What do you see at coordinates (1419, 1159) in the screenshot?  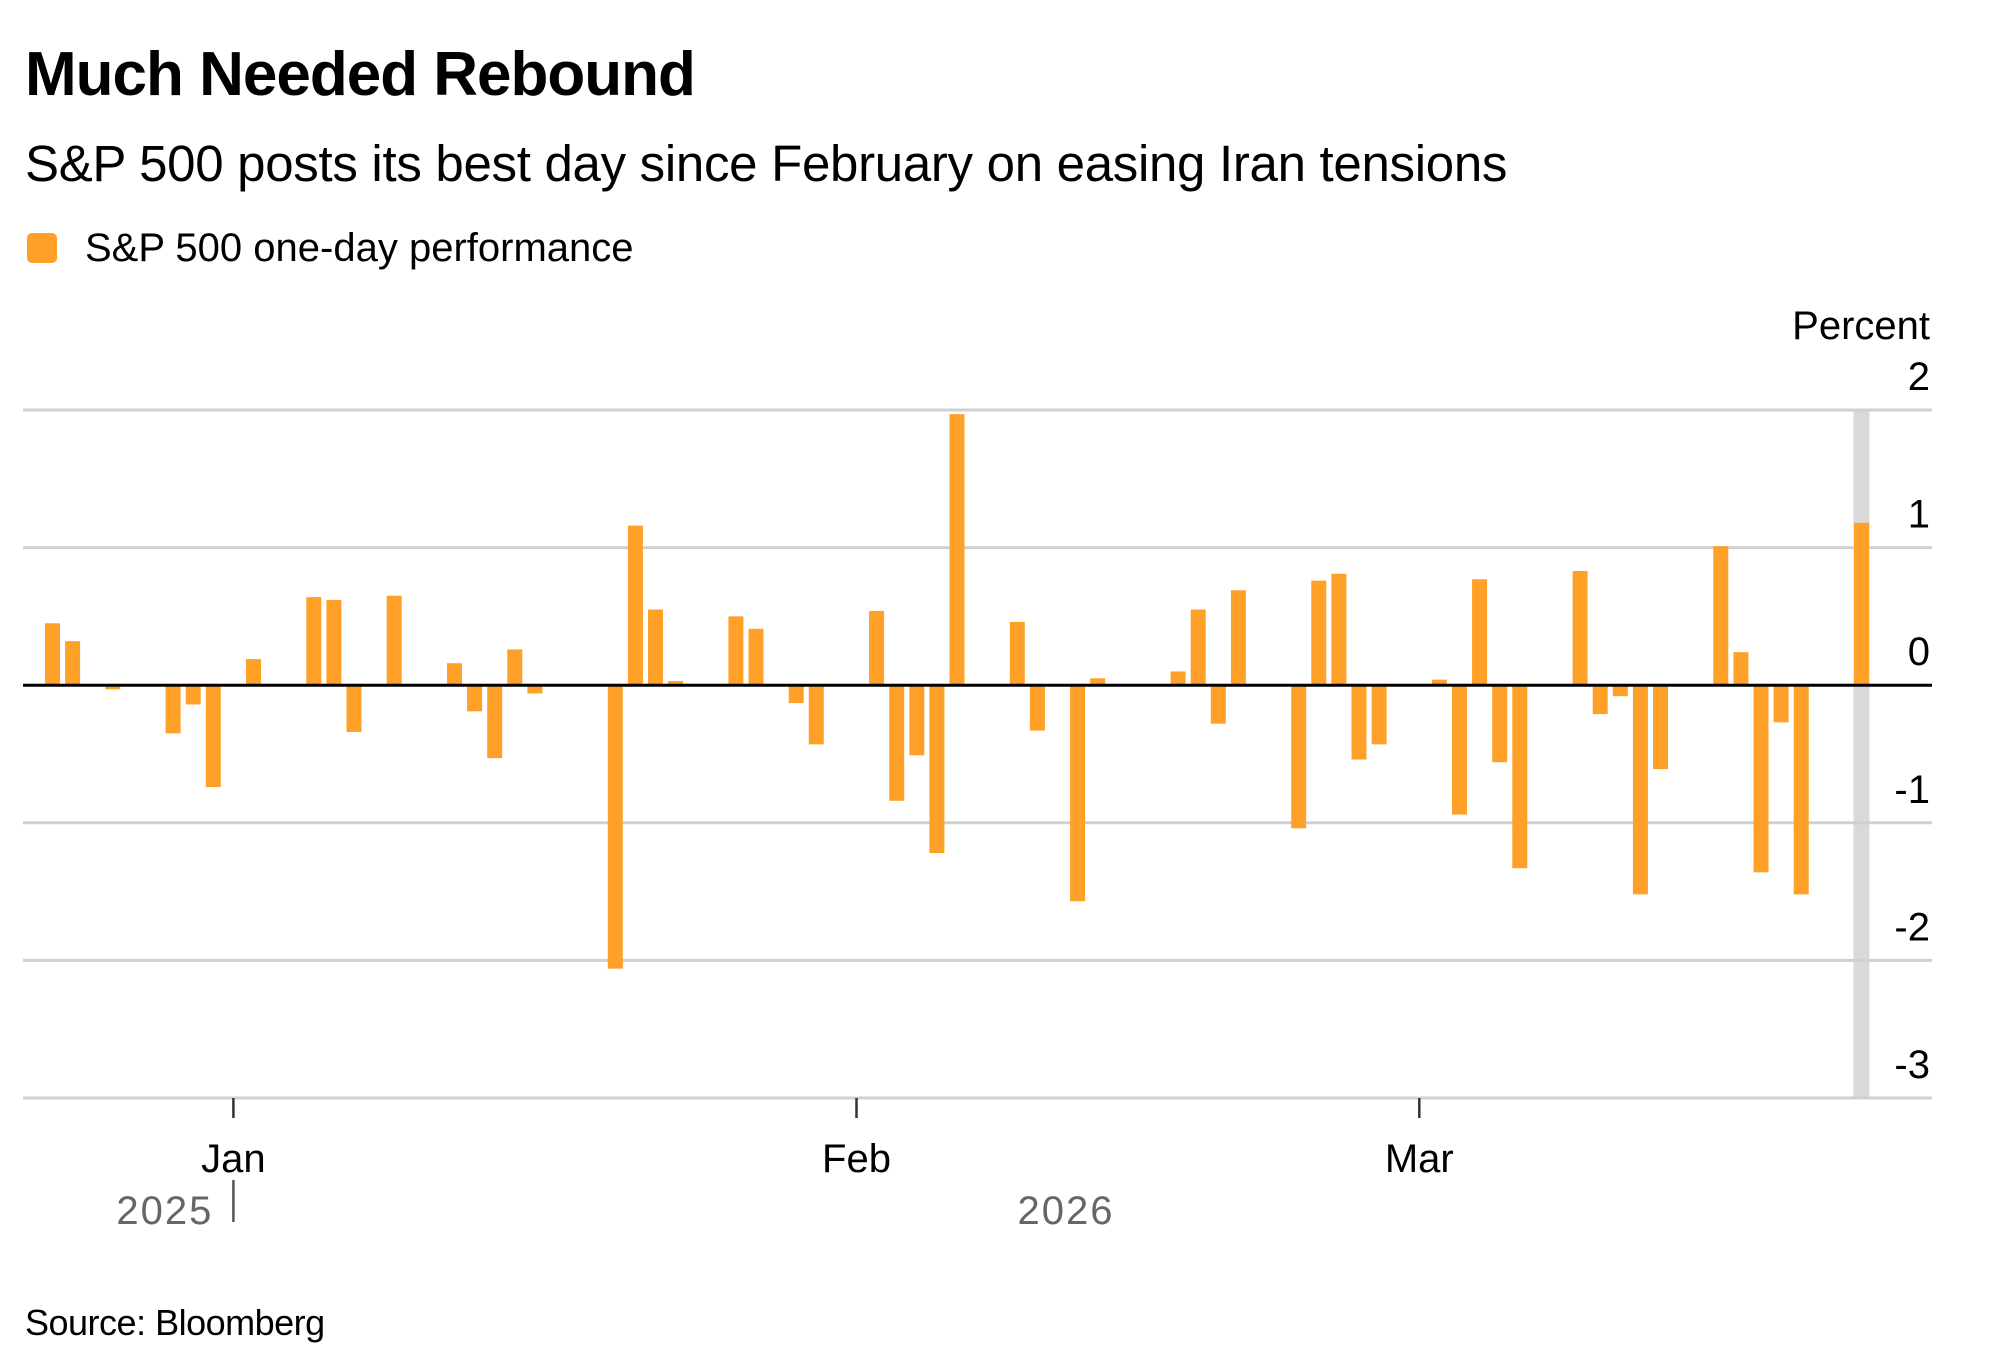 I see `x-tick-label: Mar` at bounding box center [1419, 1159].